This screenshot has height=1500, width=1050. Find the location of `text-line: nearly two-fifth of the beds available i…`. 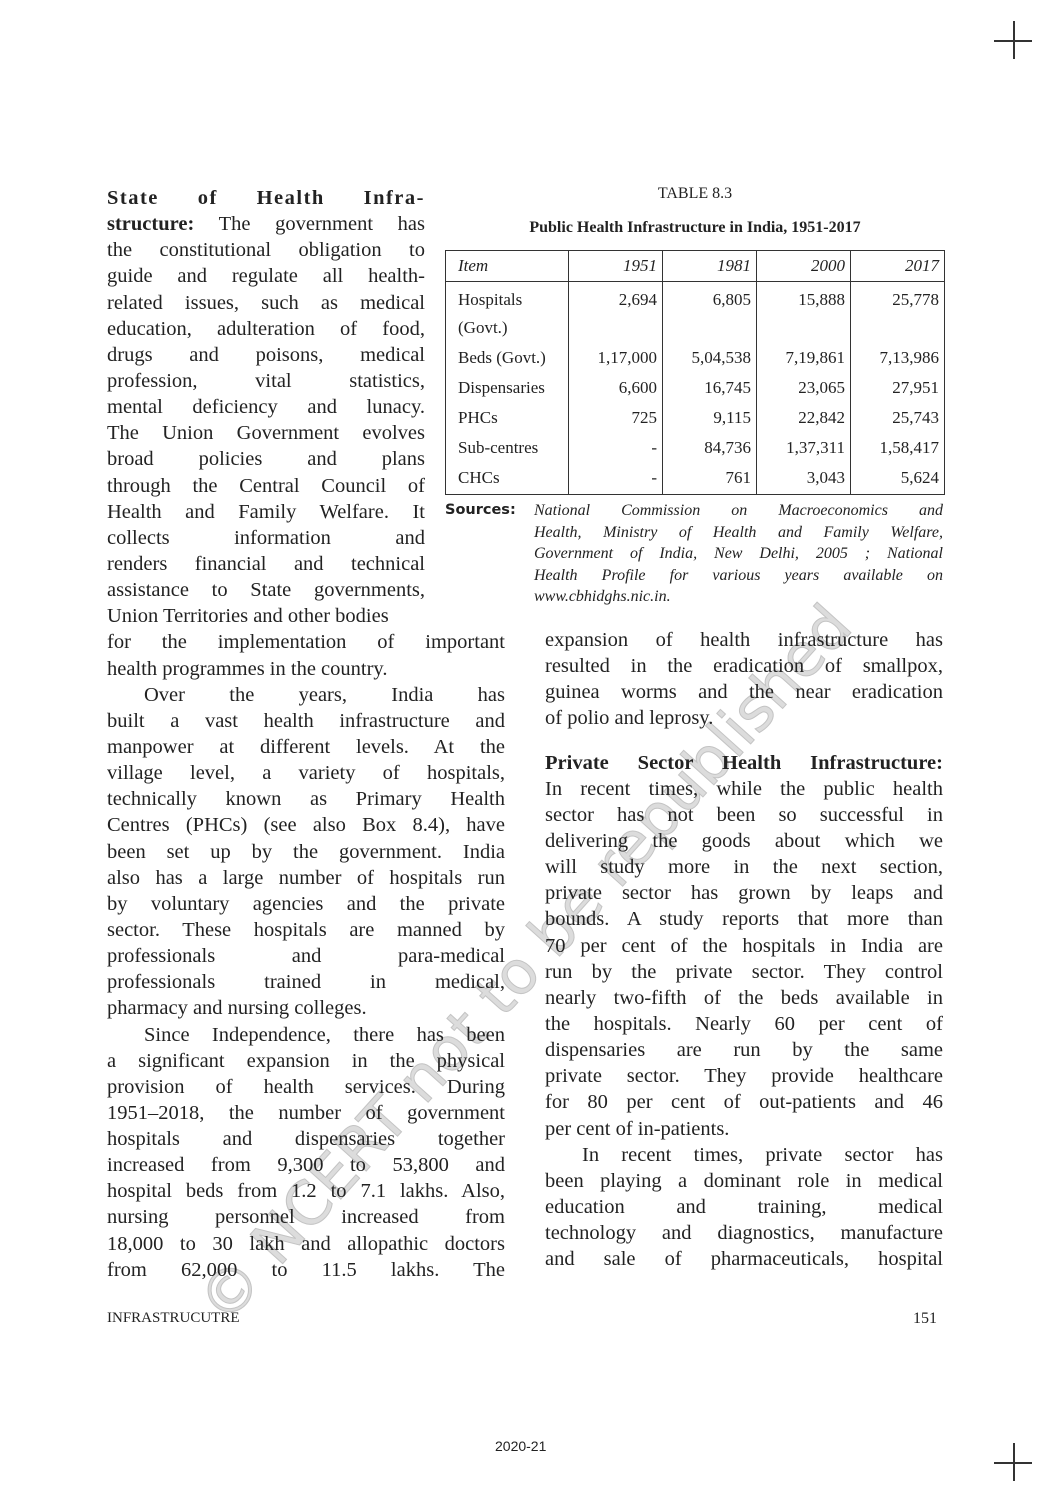

text-line: nearly two-fifth of the beds available i… is located at coordinates (744, 997).